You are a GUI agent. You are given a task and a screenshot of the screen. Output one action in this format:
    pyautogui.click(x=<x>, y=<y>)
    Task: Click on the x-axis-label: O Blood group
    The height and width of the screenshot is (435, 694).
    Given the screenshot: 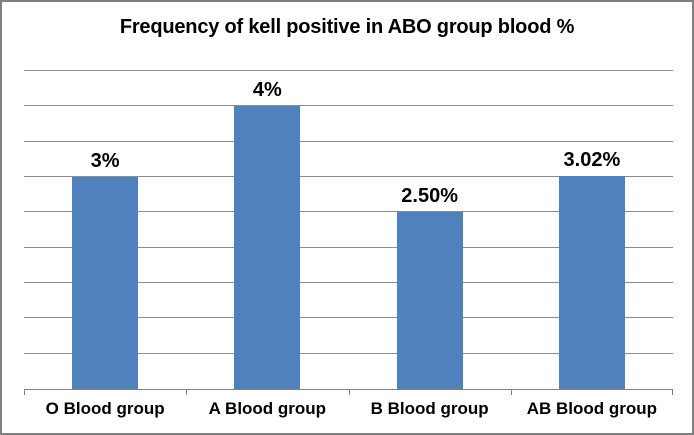 What is the action you would take?
    pyautogui.click(x=105, y=408)
    